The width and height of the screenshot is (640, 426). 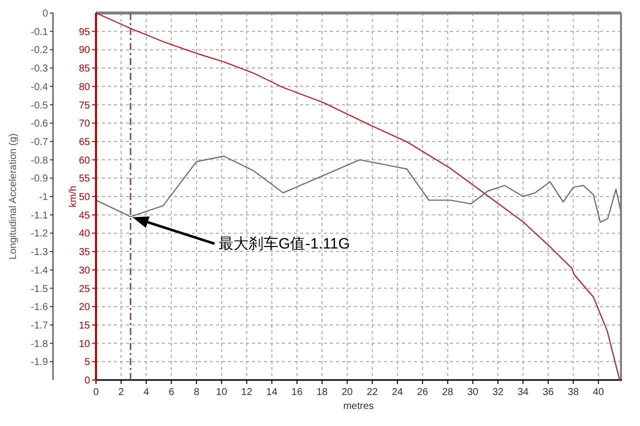 What do you see at coordinates (348, 392) in the screenshot?
I see `x-tick-label: 20` at bounding box center [348, 392].